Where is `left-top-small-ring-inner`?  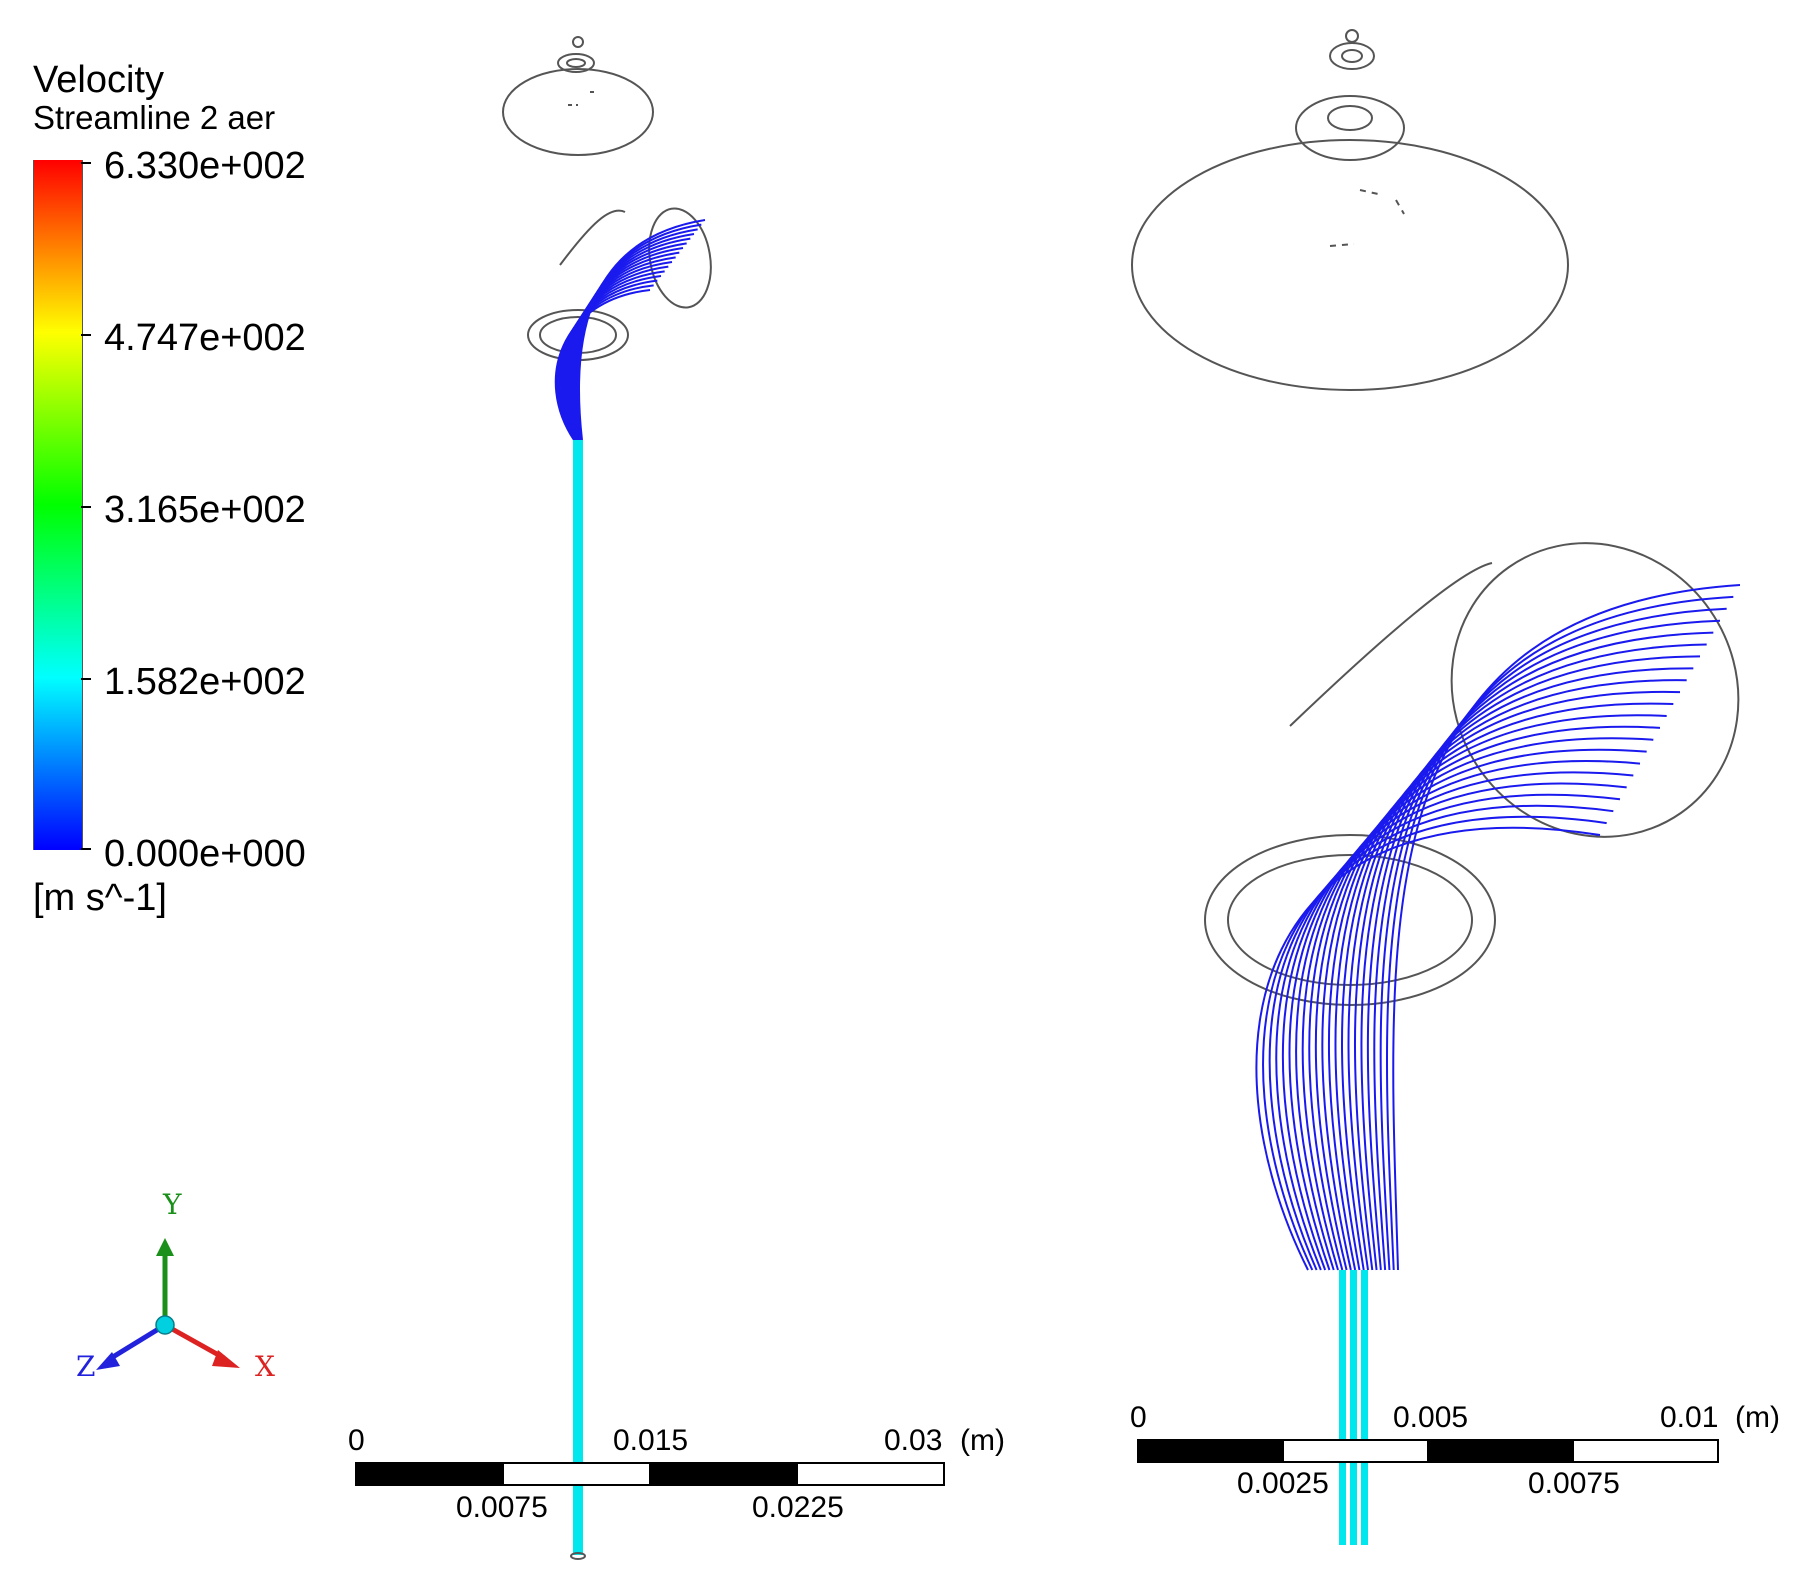
left-top-small-ring-inner is located at coordinates (576, 63).